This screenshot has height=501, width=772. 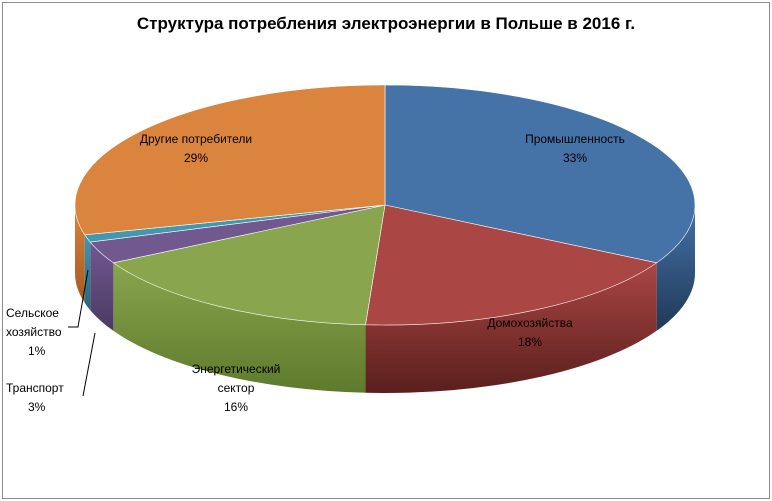 I want to click on pie-slice-домохозяйства, so click(x=511, y=265).